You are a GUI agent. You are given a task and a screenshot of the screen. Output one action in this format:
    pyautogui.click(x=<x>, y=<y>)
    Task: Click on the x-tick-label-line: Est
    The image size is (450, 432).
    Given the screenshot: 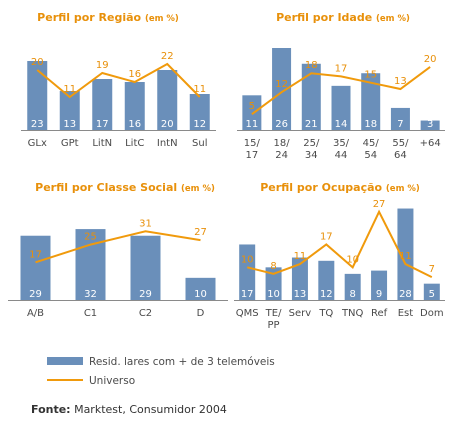 What is the action you would take?
    pyautogui.click(x=406, y=313)
    